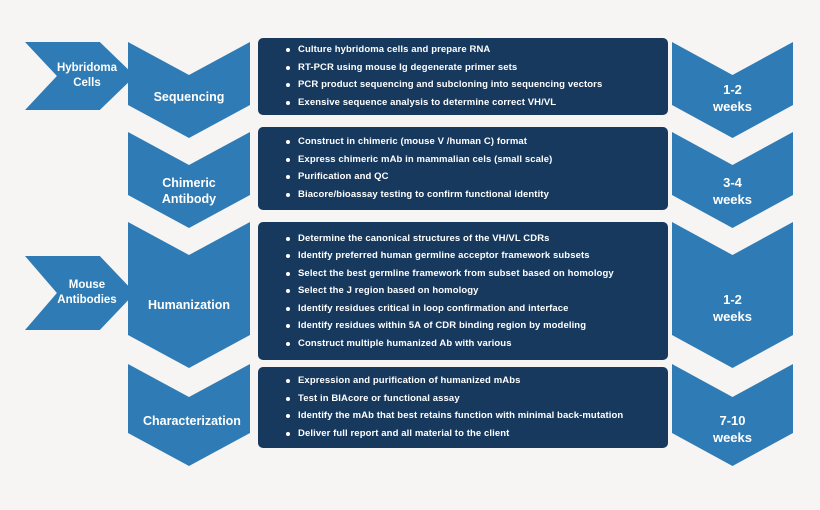  Describe the element at coordinates (87, 300) in the screenshot. I see `input-label-line: Antibodies` at that location.